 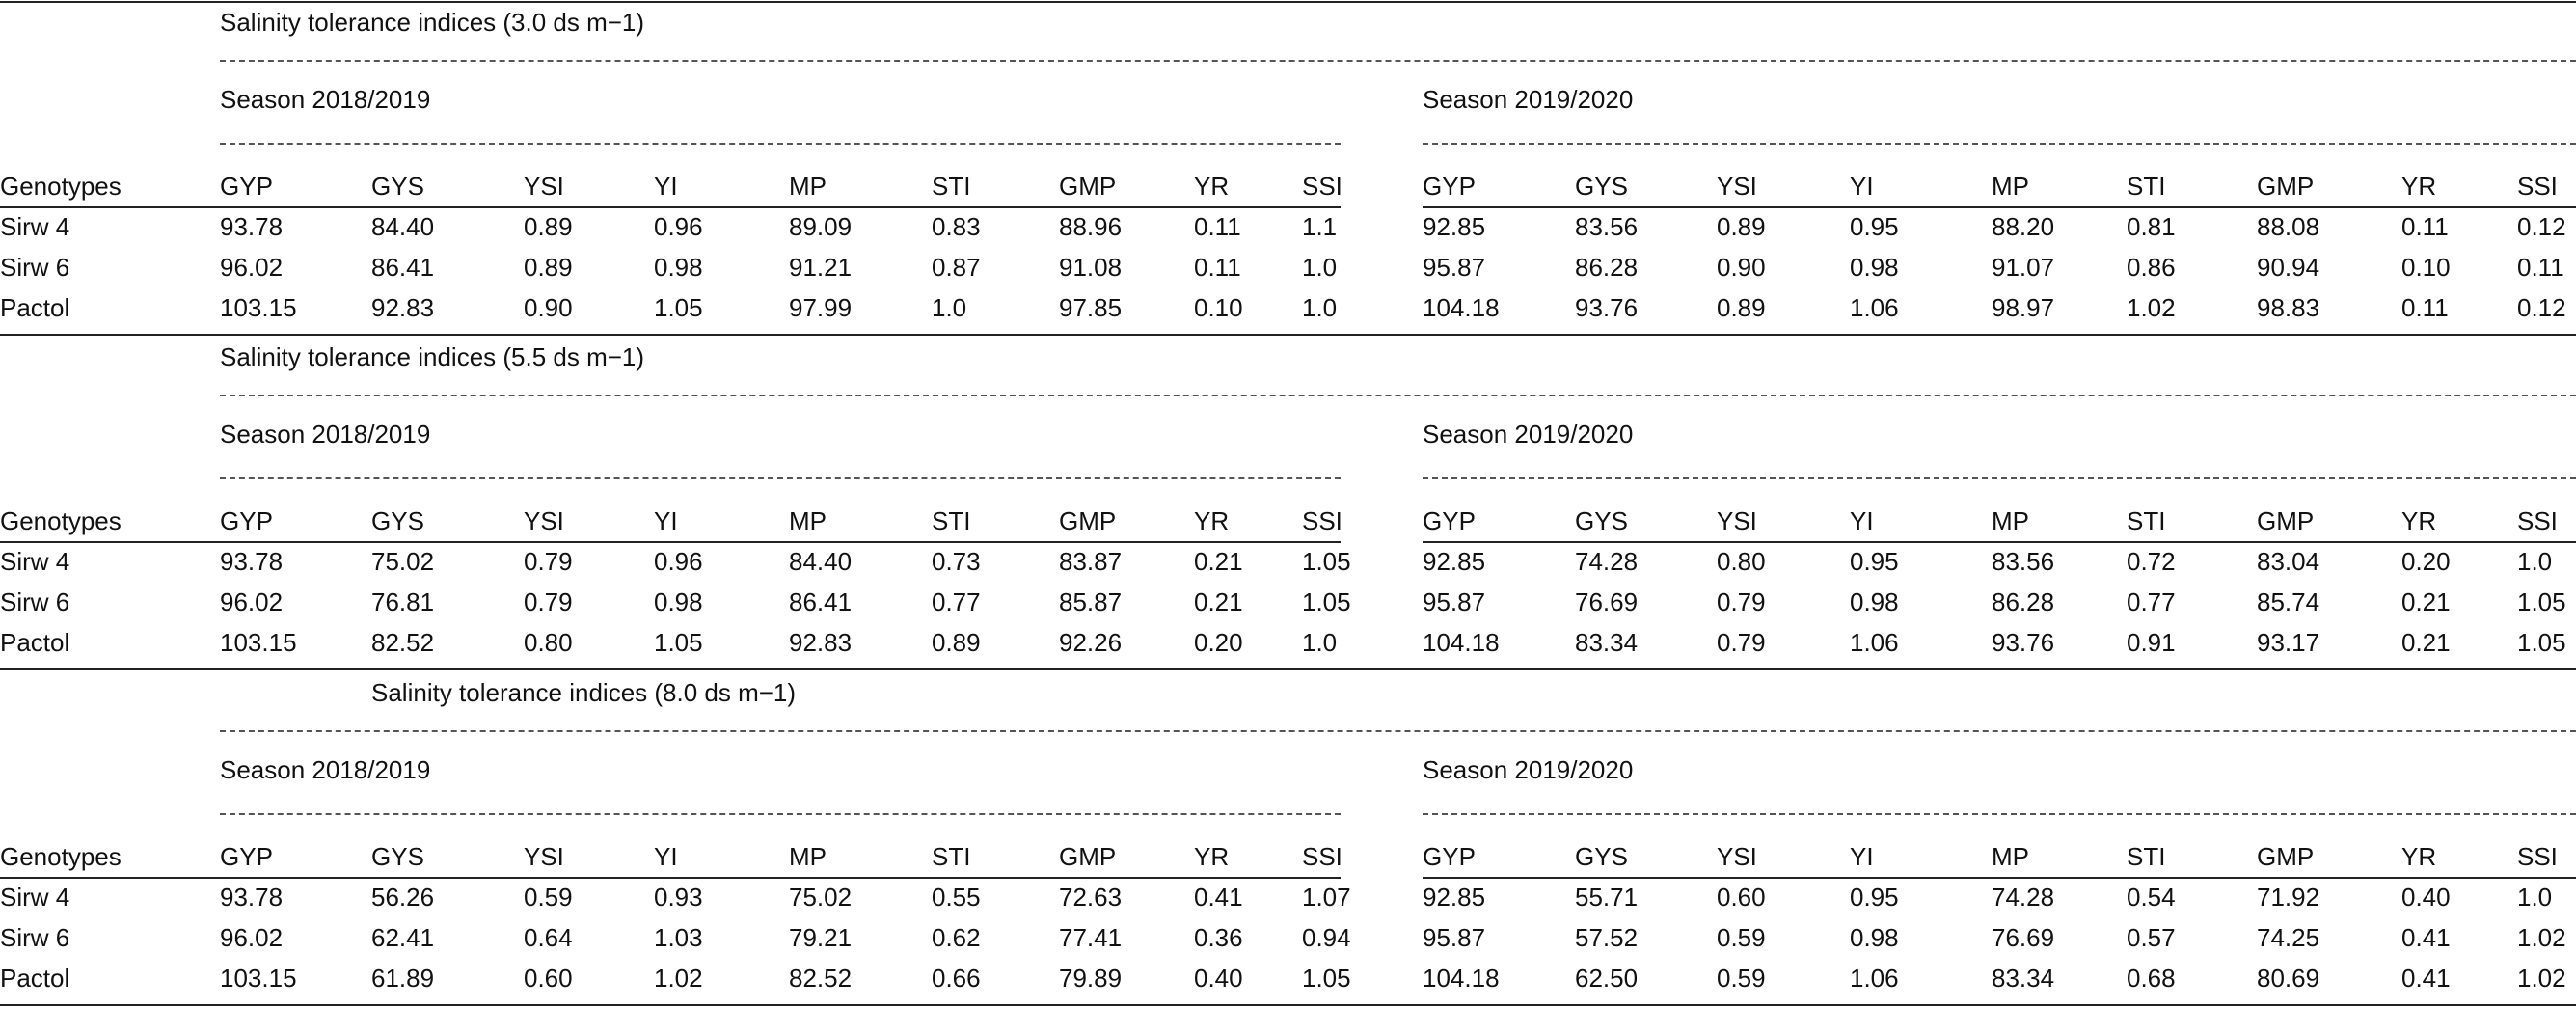 I want to click on table-cell: 88.20, so click(x=2023, y=226).